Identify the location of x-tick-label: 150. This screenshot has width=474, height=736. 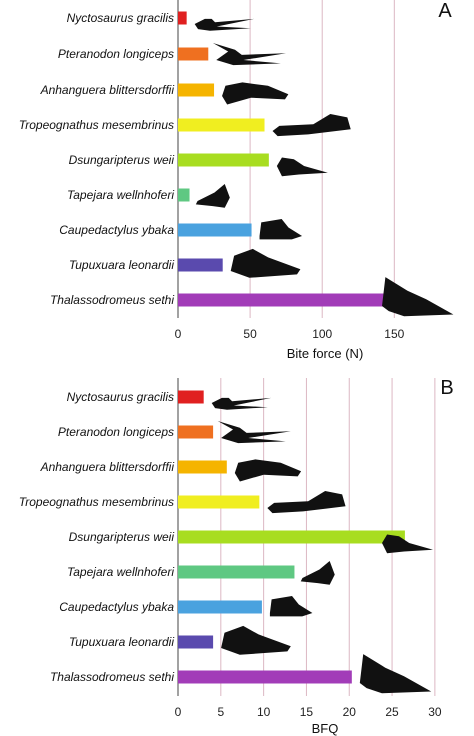
(394, 334).